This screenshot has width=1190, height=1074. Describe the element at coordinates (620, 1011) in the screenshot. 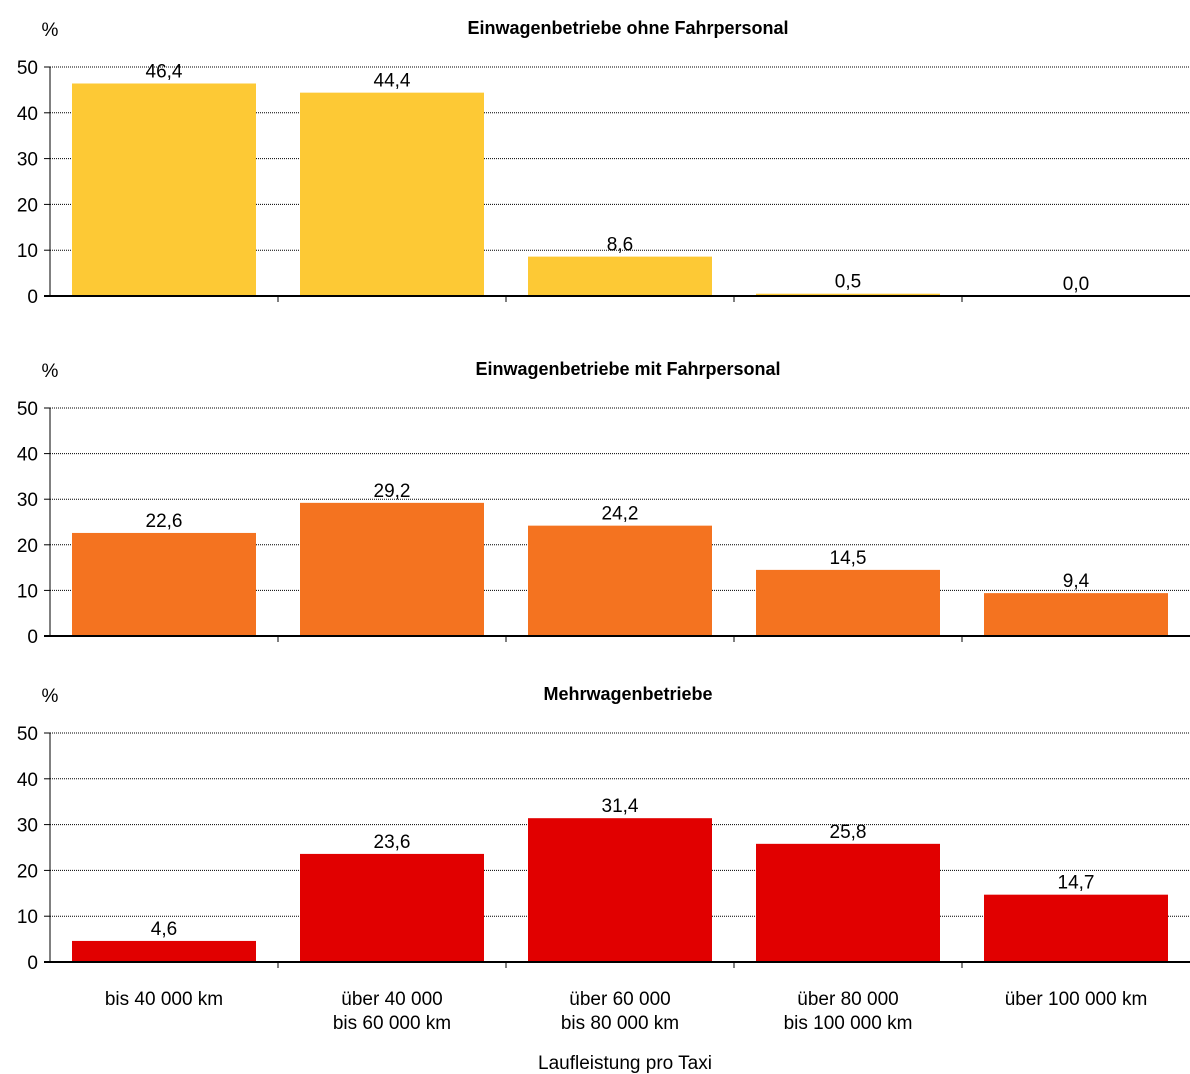

I see `x-tick-label: über 60 000 bis 80 000 km` at that location.